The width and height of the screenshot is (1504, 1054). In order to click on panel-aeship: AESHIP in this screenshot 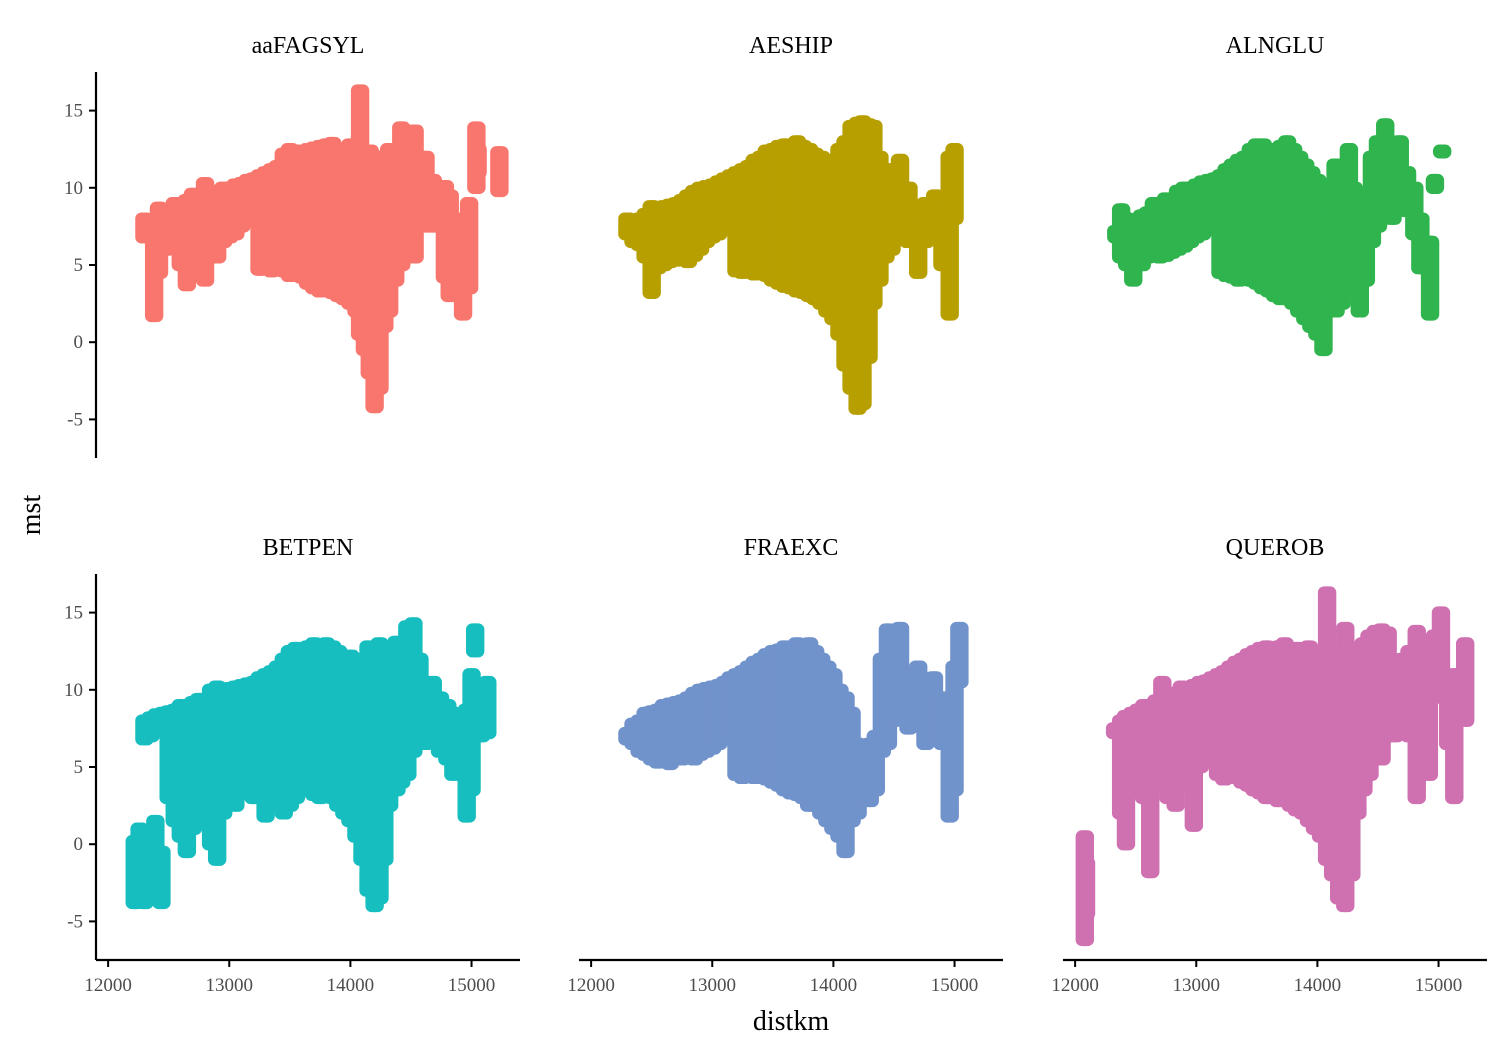, I will do `click(791, 224)`.